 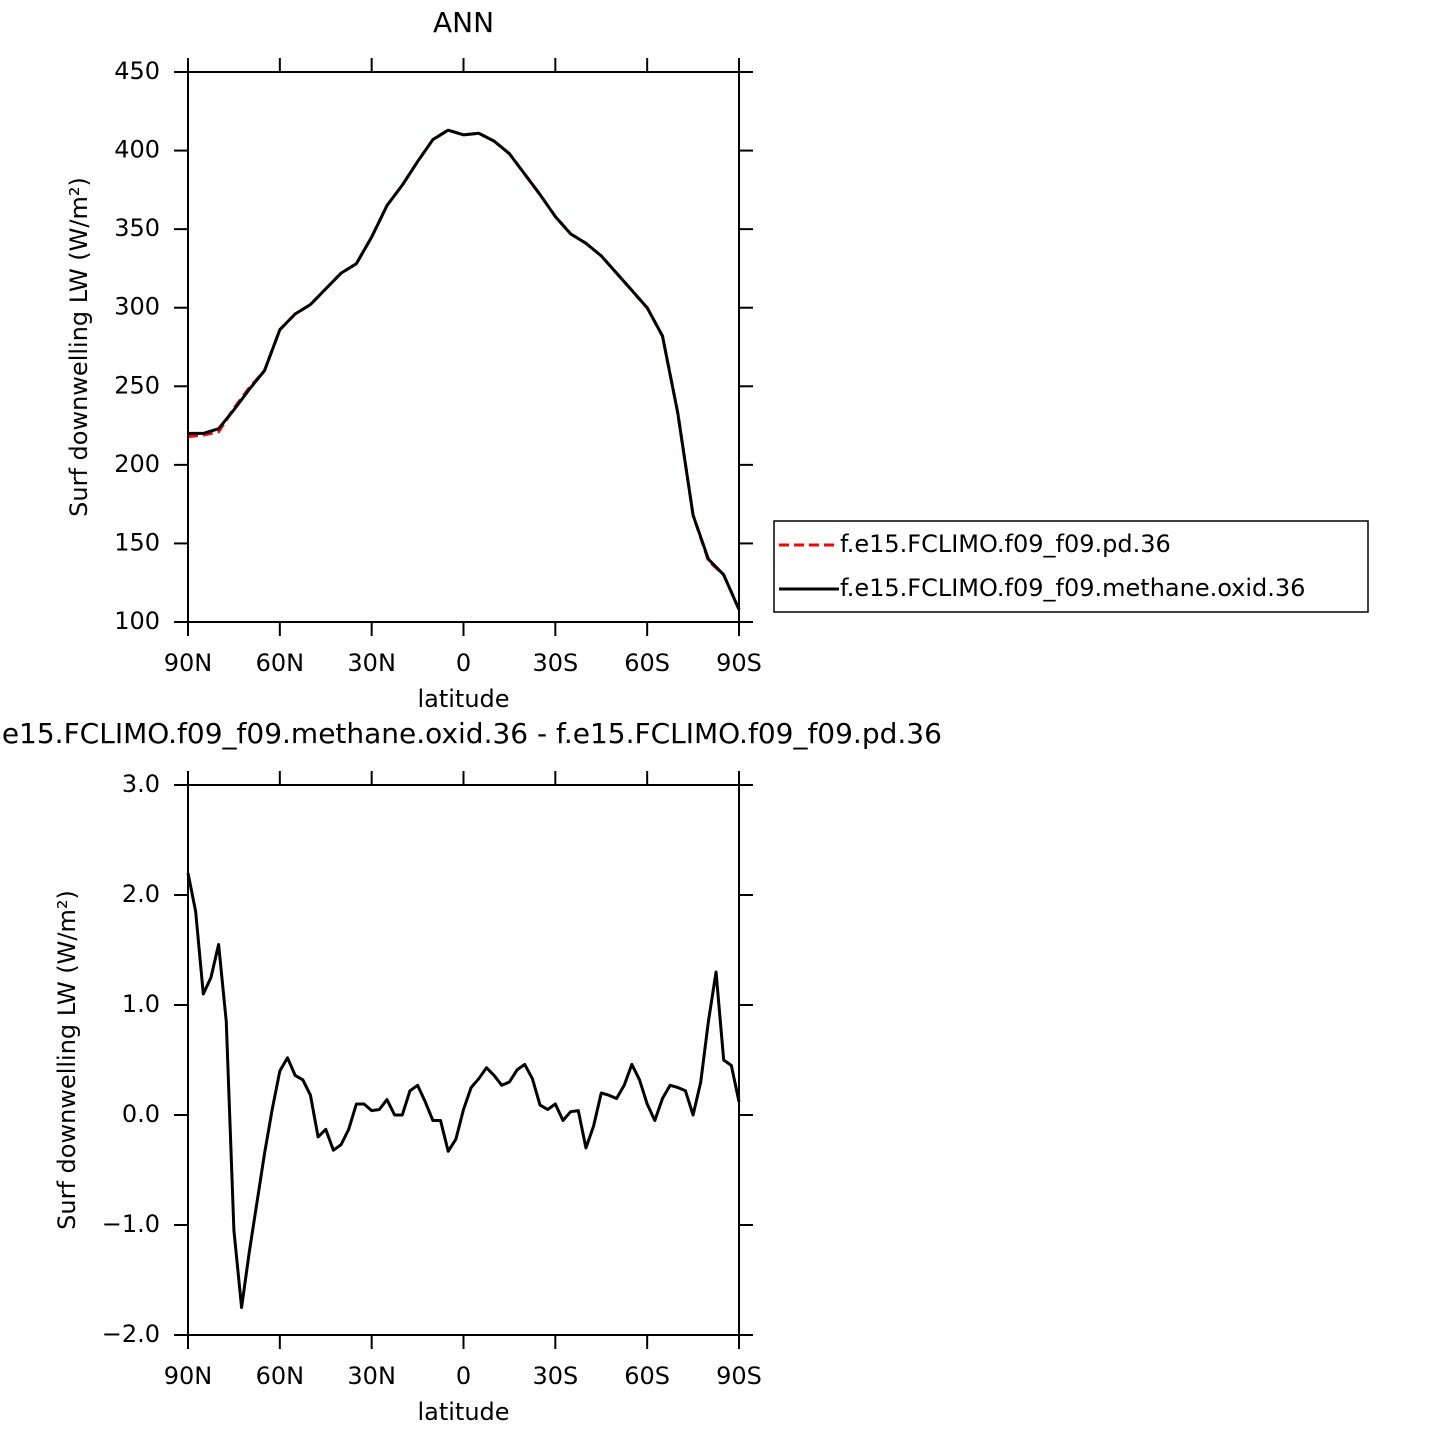 What do you see at coordinates (137, 621) in the screenshot?
I see `y-tick-label: 100` at bounding box center [137, 621].